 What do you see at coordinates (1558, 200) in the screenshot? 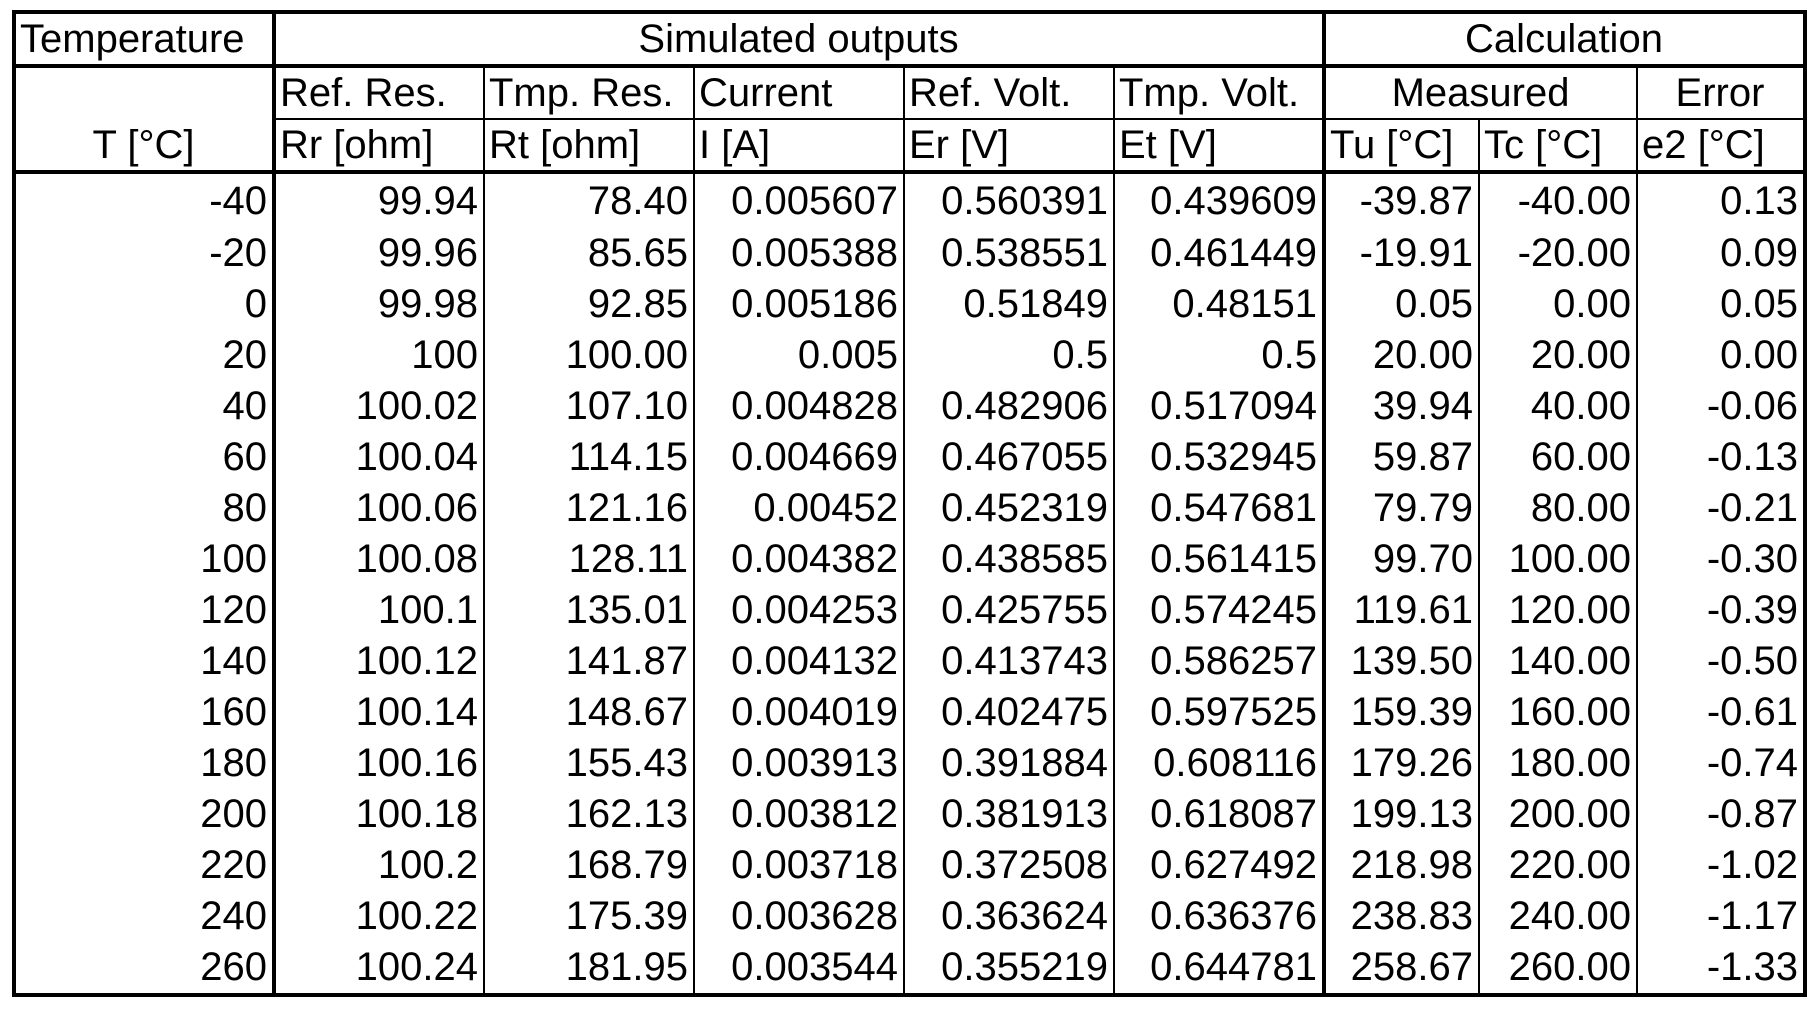
I see `cell-tc: -40.00` at bounding box center [1558, 200].